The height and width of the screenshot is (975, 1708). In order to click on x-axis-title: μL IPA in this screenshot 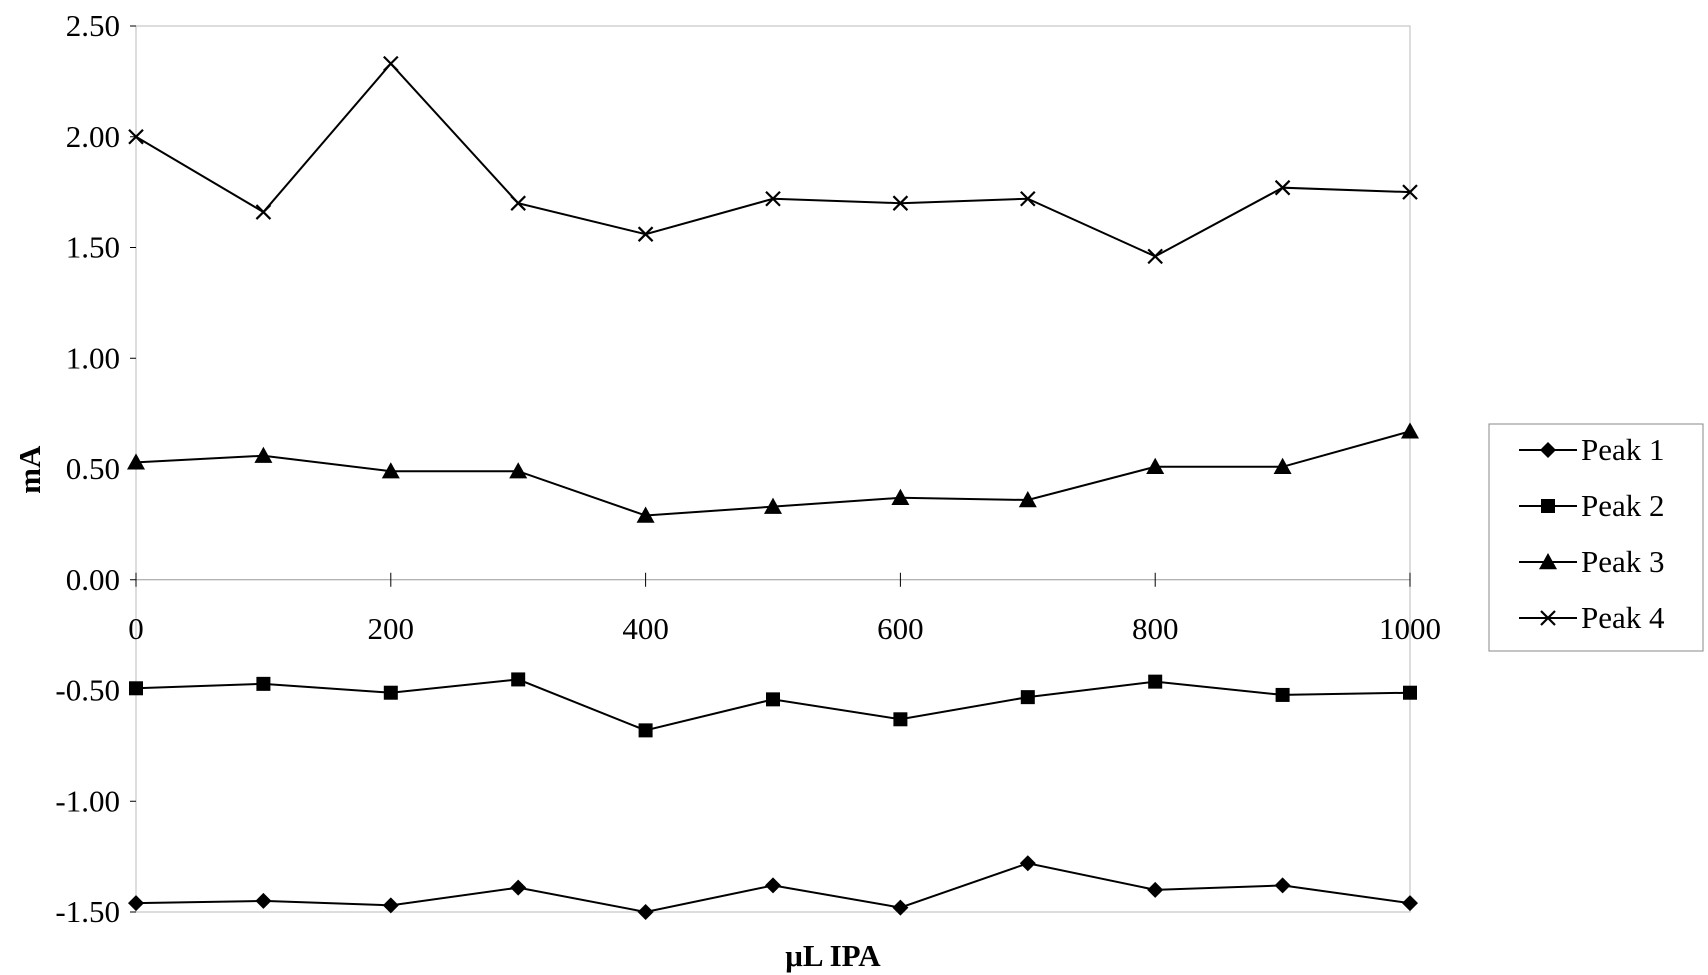, I will do `click(833, 955)`.